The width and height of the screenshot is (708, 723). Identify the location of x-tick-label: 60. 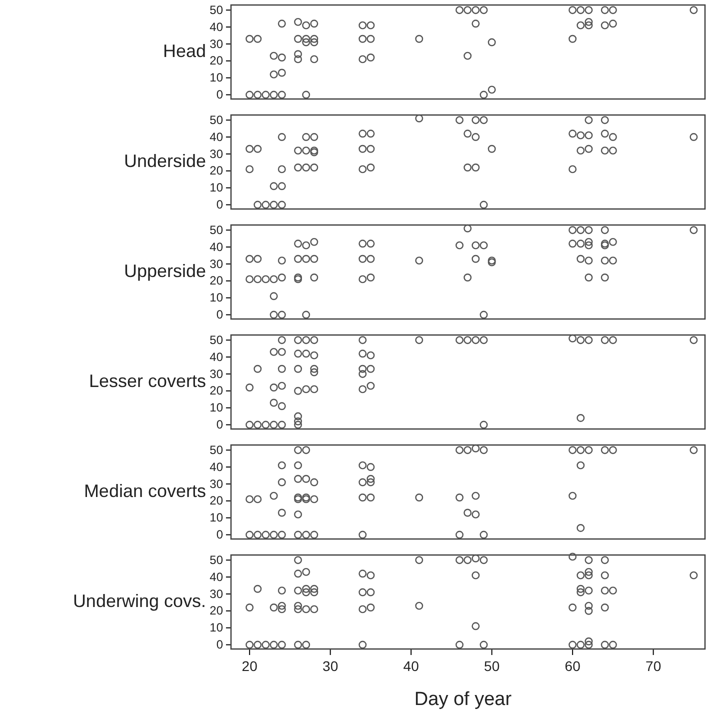
(572, 666).